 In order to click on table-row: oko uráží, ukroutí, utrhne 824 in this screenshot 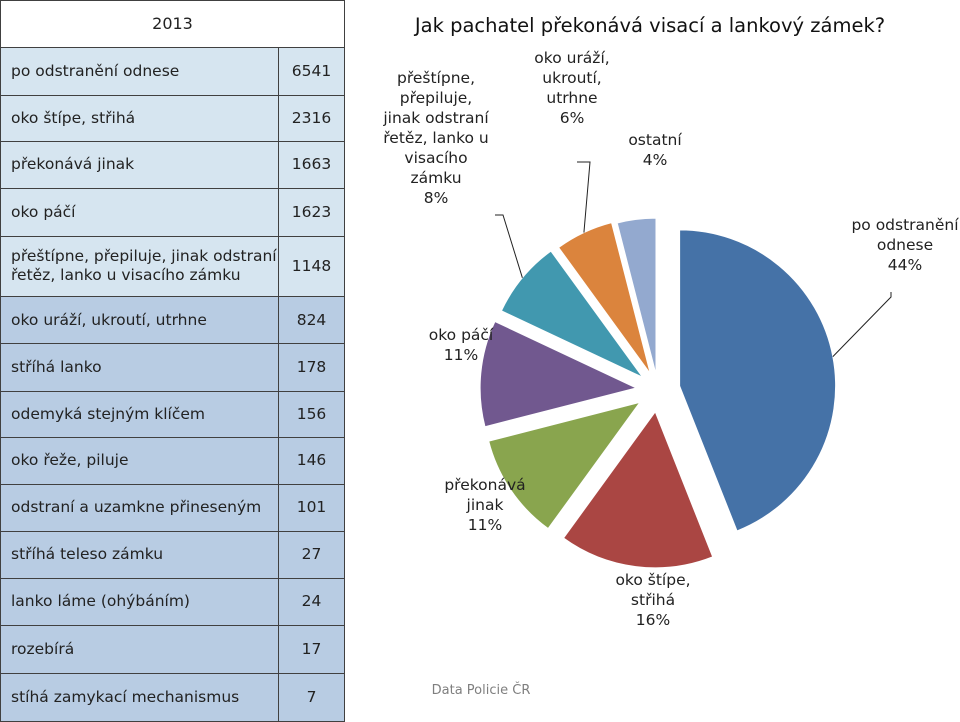, I will do `click(172, 320)`.